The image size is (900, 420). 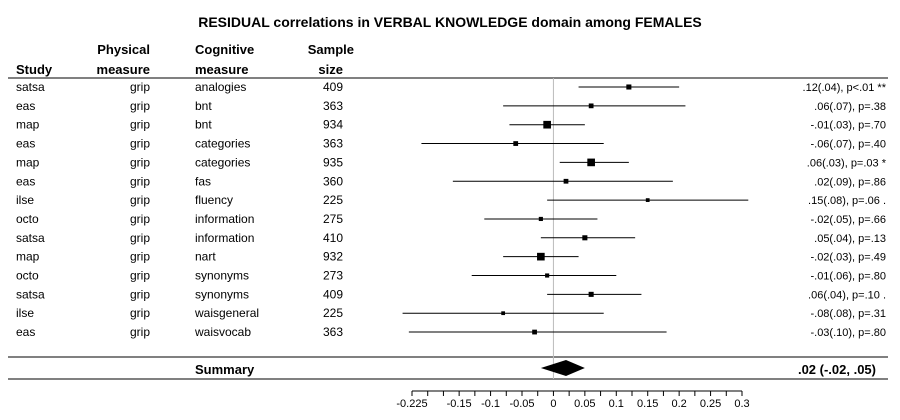 I want to click on header-cognitive-line2: measure, so click(x=221, y=69).